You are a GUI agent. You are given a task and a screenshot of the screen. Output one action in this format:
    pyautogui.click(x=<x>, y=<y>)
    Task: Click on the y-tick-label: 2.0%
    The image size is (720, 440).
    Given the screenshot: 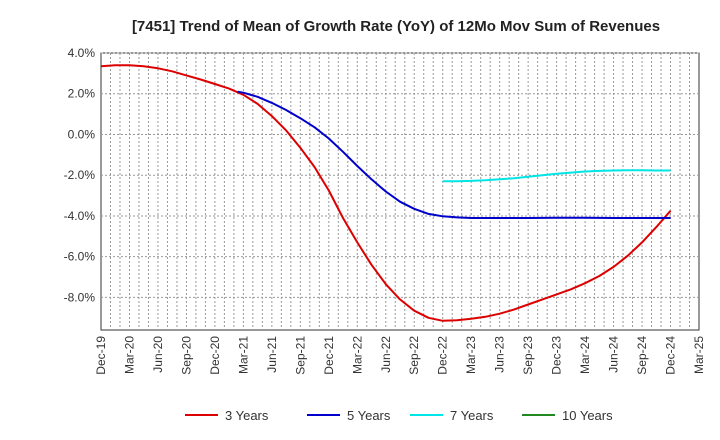 What is the action you would take?
    pyautogui.click(x=82, y=94)
    